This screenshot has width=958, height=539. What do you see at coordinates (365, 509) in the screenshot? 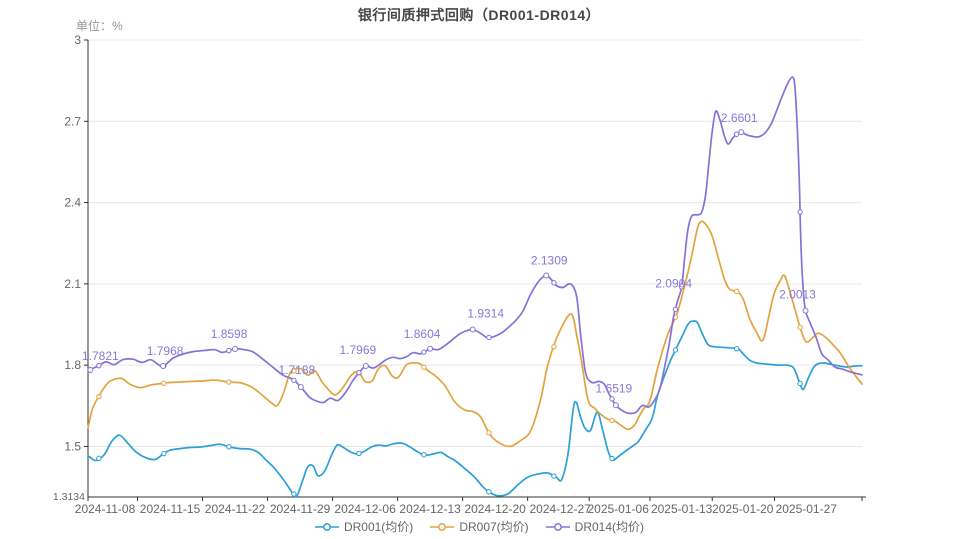
I see `x-axis-label: 2024-12-06` at bounding box center [365, 509].